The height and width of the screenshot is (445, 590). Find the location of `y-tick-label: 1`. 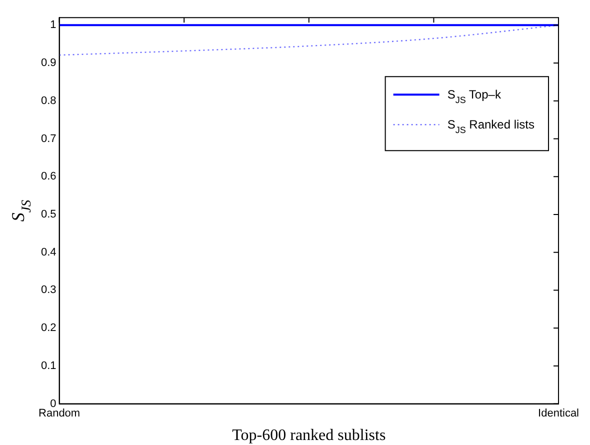

y-tick-label: 1 is located at coordinates (53, 25).